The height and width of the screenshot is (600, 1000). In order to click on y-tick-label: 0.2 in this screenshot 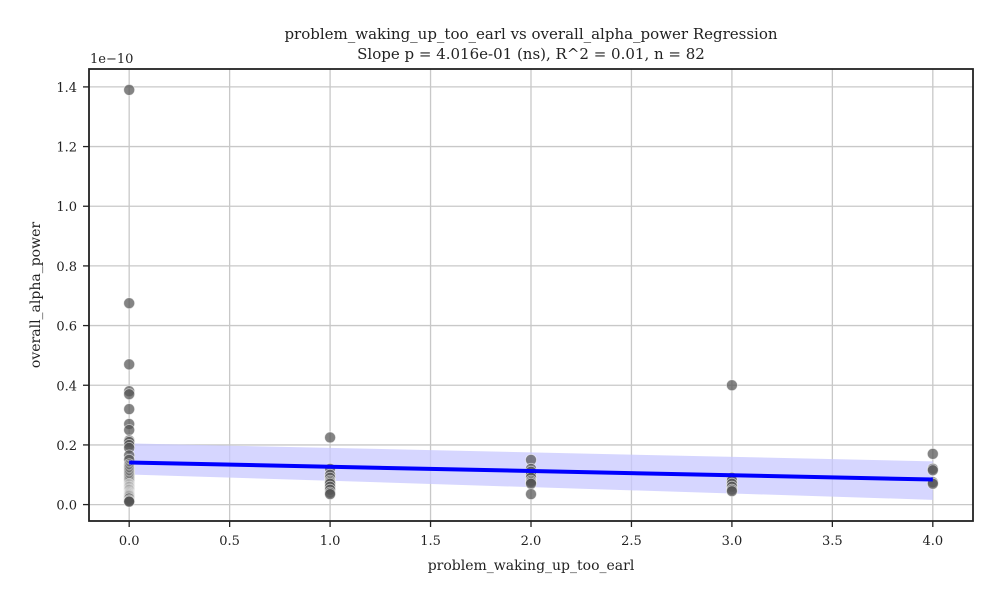, I will do `click(66, 446)`.